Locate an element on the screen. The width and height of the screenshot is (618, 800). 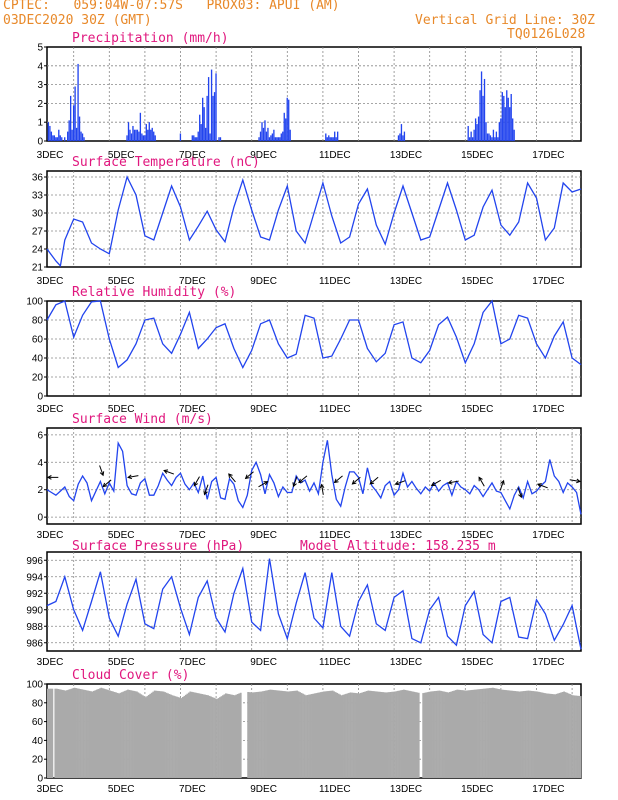
temperature-line is located at coordinates (314, 221).